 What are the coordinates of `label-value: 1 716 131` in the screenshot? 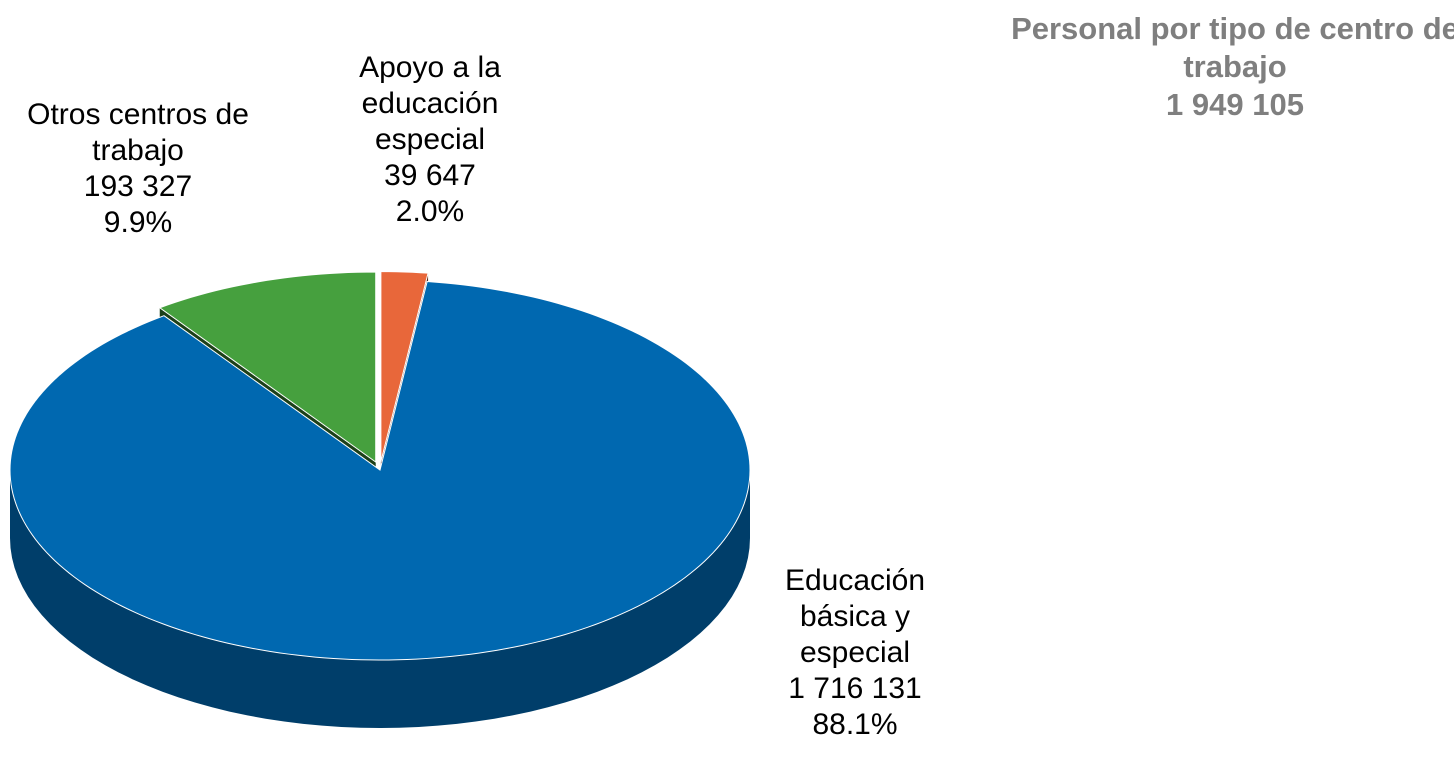 It's located at (855, 688).